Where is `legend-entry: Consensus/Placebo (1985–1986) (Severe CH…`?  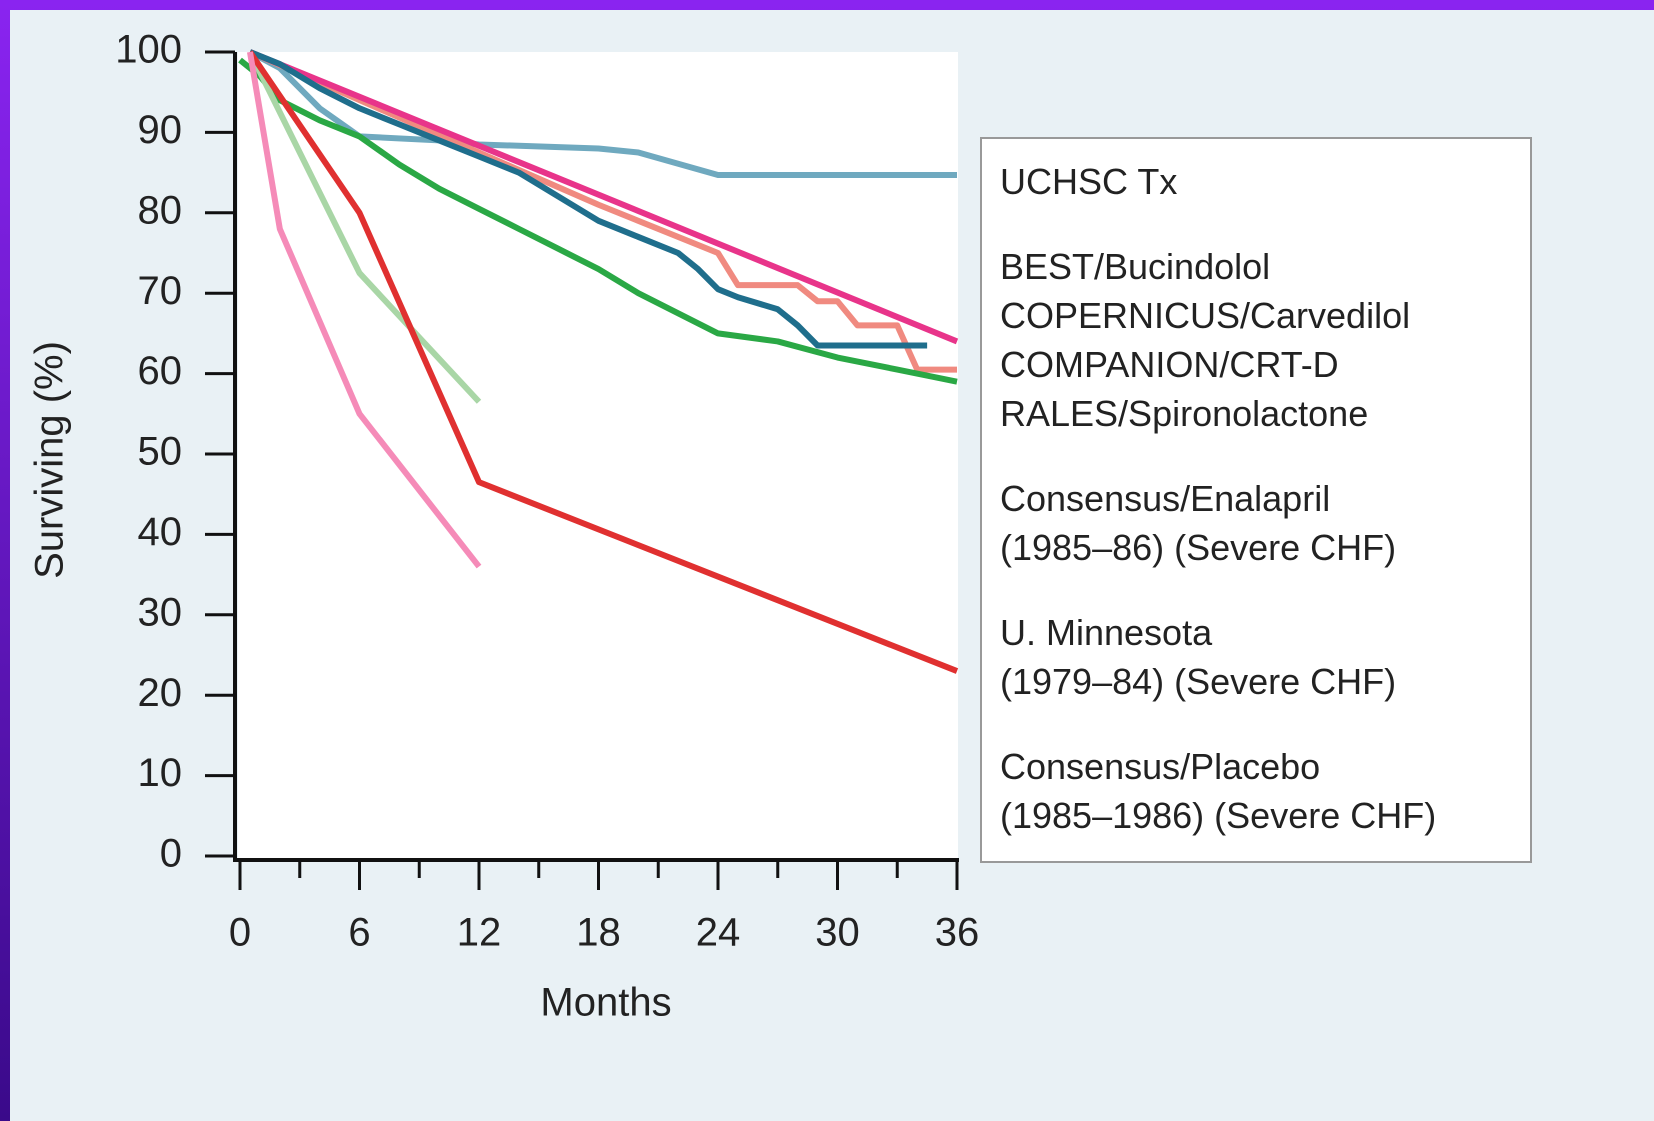
legend-entry: Consensus/Placebo (1985–1986) (Severe CH… is located at coordinates (1218, 791).